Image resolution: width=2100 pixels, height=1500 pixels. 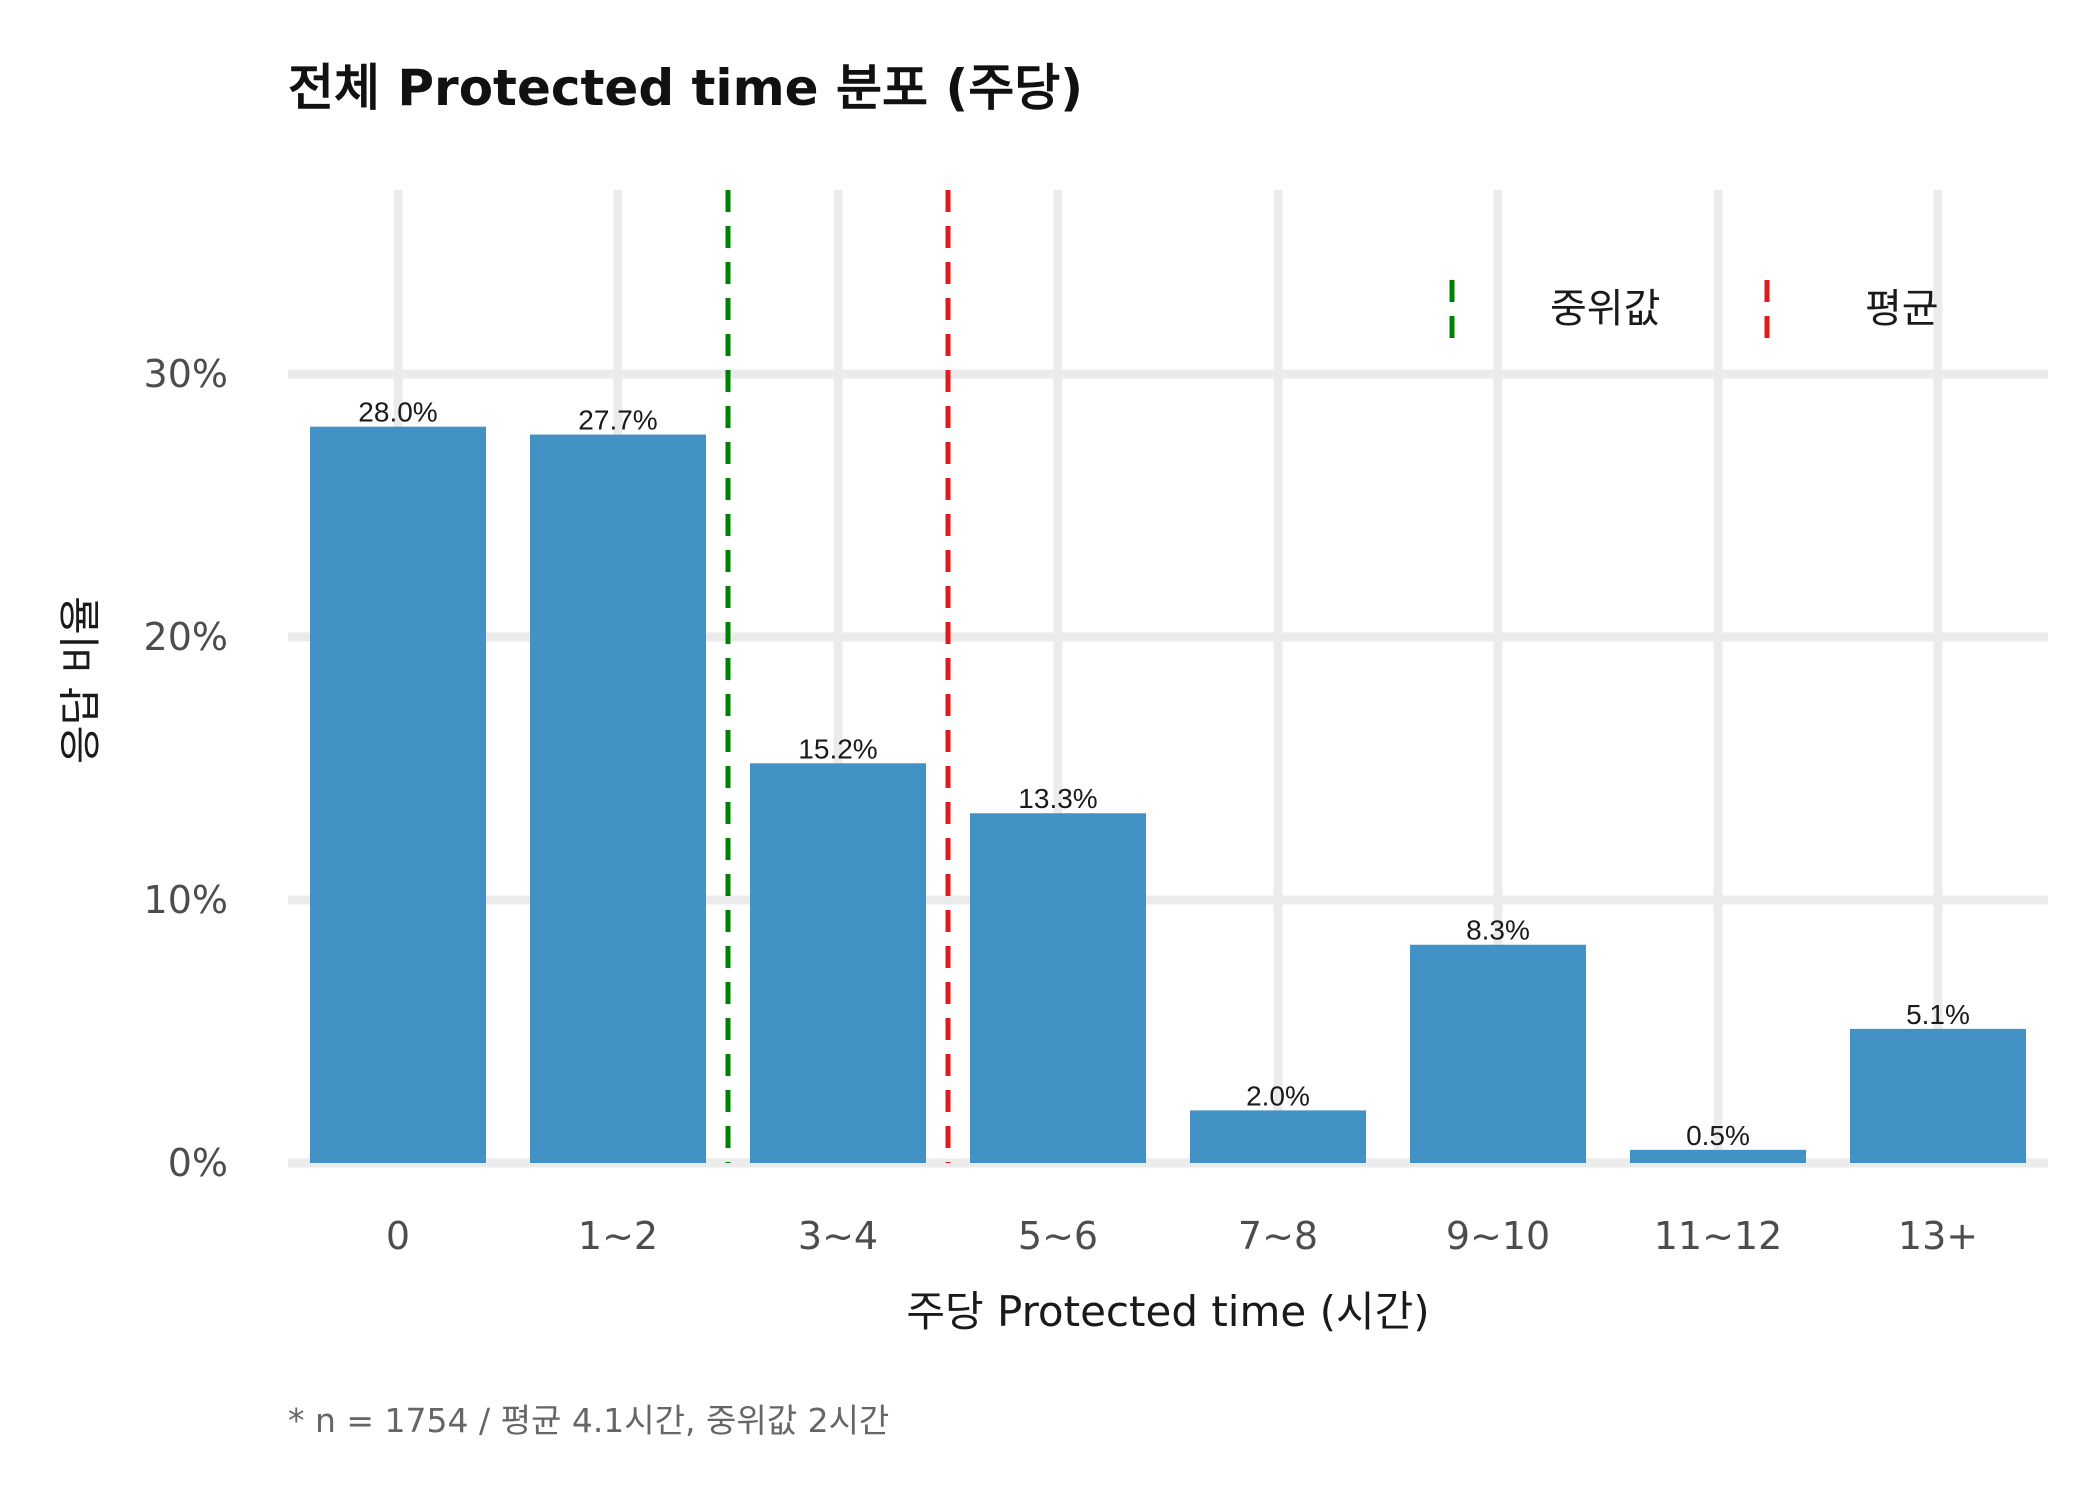 What do you see at coordinates (618, 799) in the screenshot?
I see `bar-1~2` at bounding box center [618, 799].